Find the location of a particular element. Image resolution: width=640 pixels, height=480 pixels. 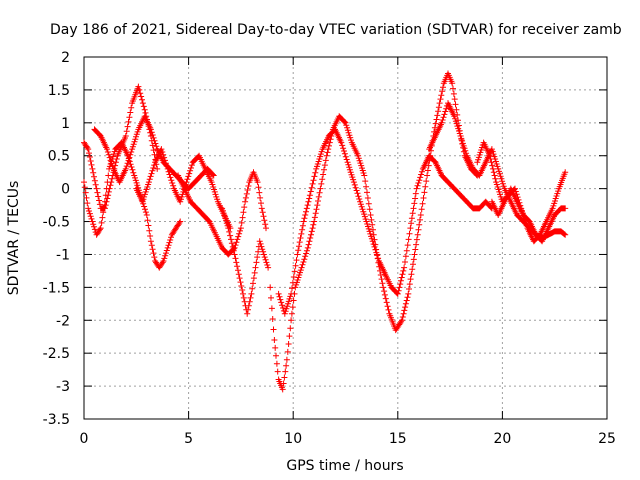

x-tick-label: 5 is located at coordinates (188, 439).